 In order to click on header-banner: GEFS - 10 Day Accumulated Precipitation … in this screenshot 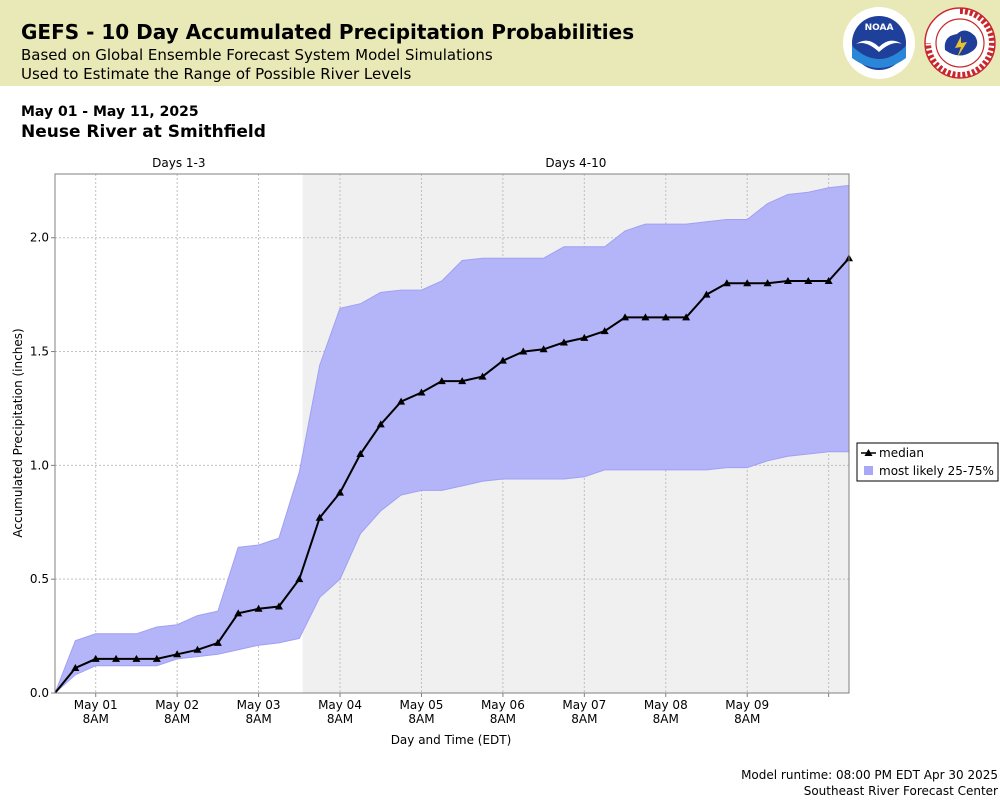, I will do `click(500, 43)`.